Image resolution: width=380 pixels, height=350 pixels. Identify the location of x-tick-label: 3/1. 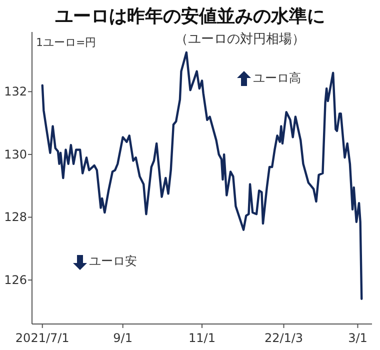
(358, 338).